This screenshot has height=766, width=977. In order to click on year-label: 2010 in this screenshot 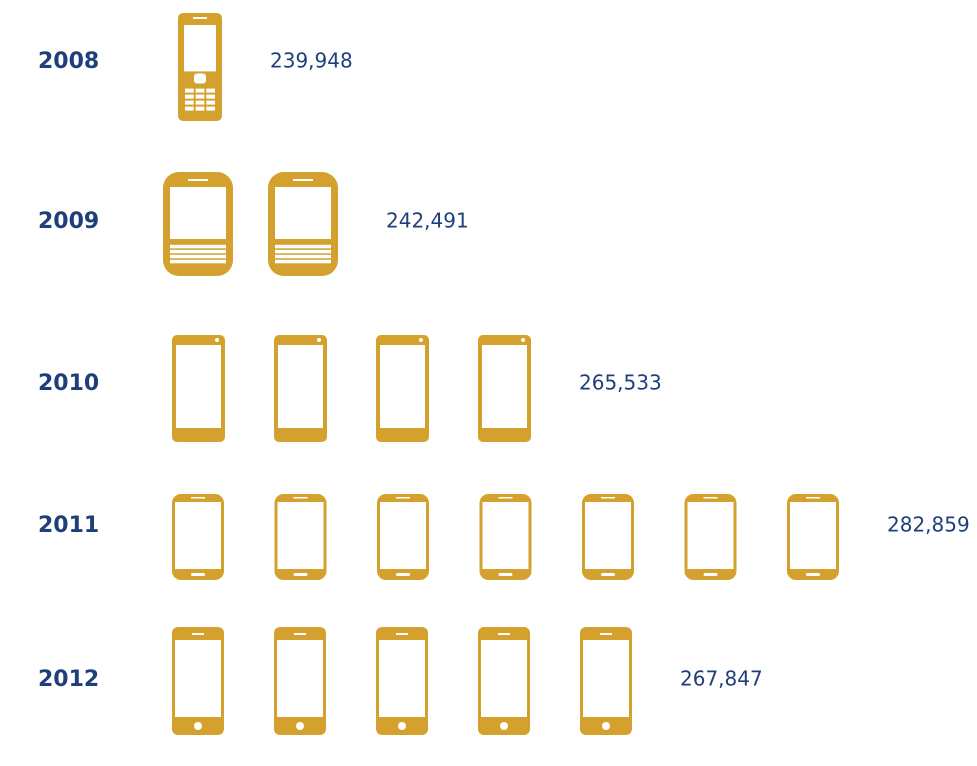, I will do `click(68, 383)`.